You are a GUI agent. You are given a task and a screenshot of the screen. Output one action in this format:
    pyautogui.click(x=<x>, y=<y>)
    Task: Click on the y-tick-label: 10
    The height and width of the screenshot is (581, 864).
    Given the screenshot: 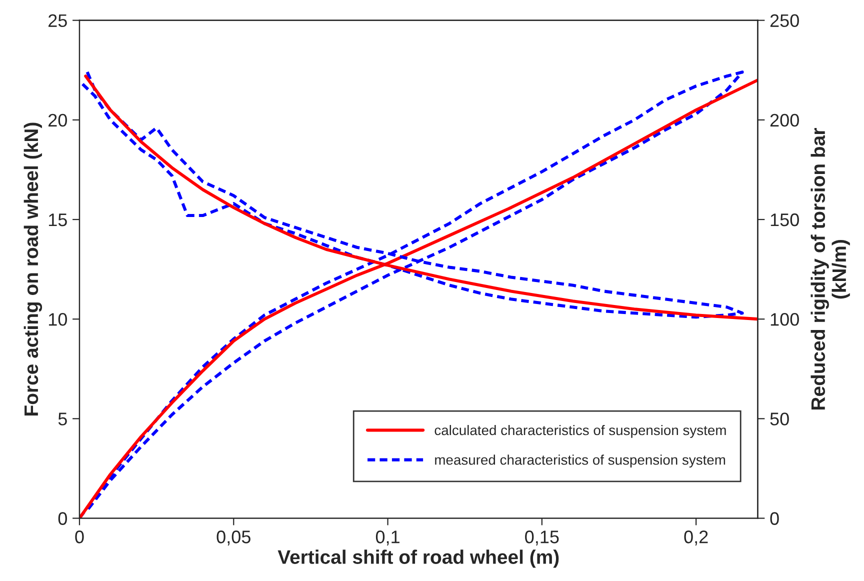 What is the action you would take?
    pyautogui.click(x=57, y=319)
    